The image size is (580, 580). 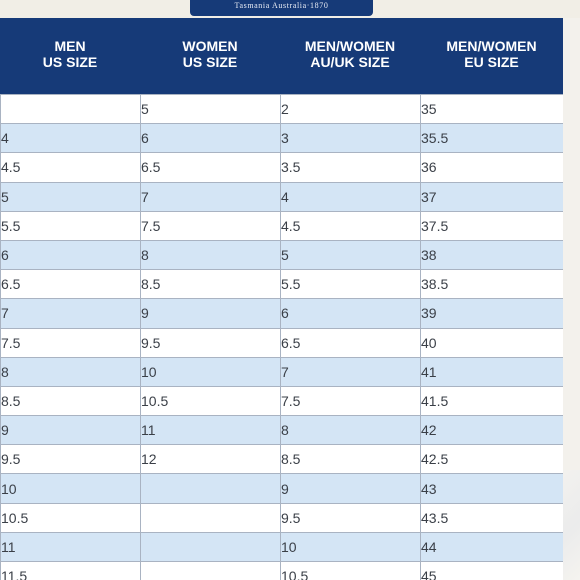 I want to click on cell-eu-size: 41.5, so click(x=491, y=401).